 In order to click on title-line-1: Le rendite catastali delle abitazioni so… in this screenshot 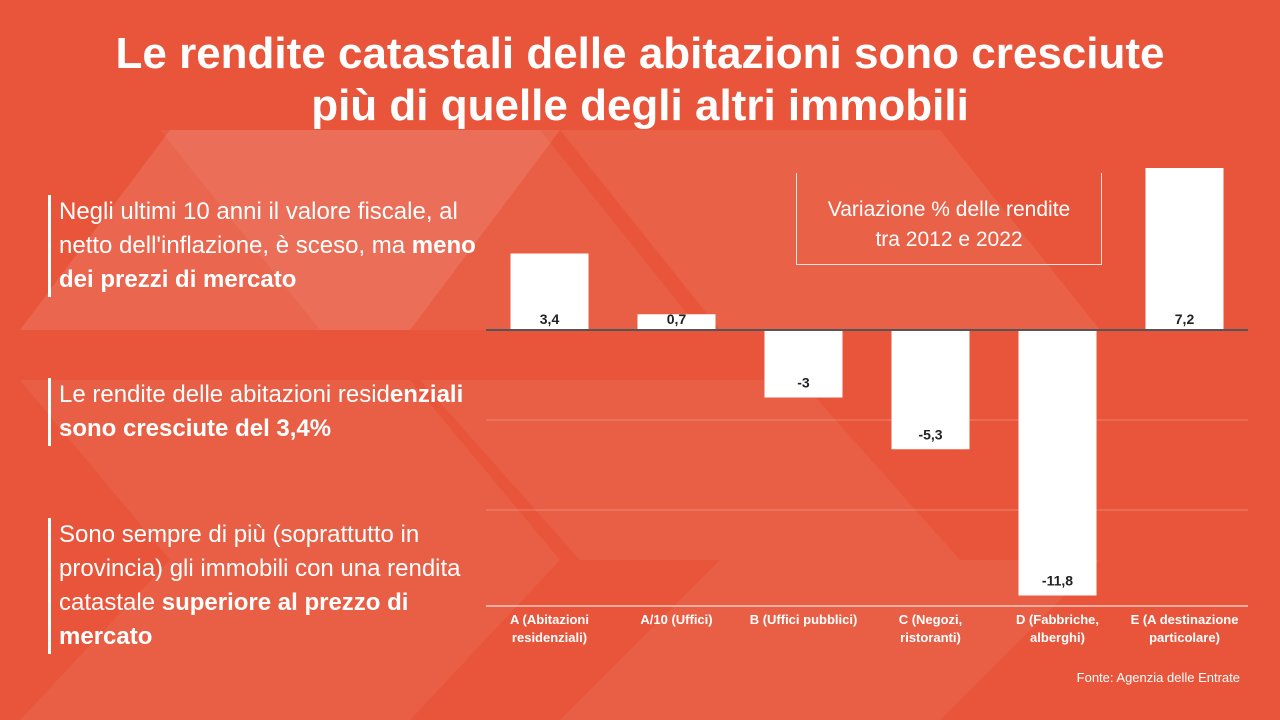, I will do `click(640, 53)`.